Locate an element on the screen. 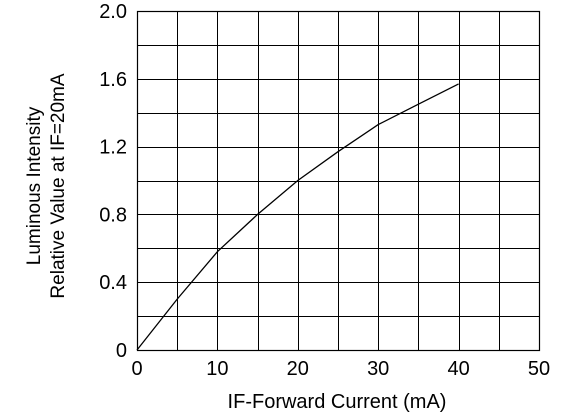 The image size is (562, 419). x-tick-label: 30 is located at coordinates (378, 369).